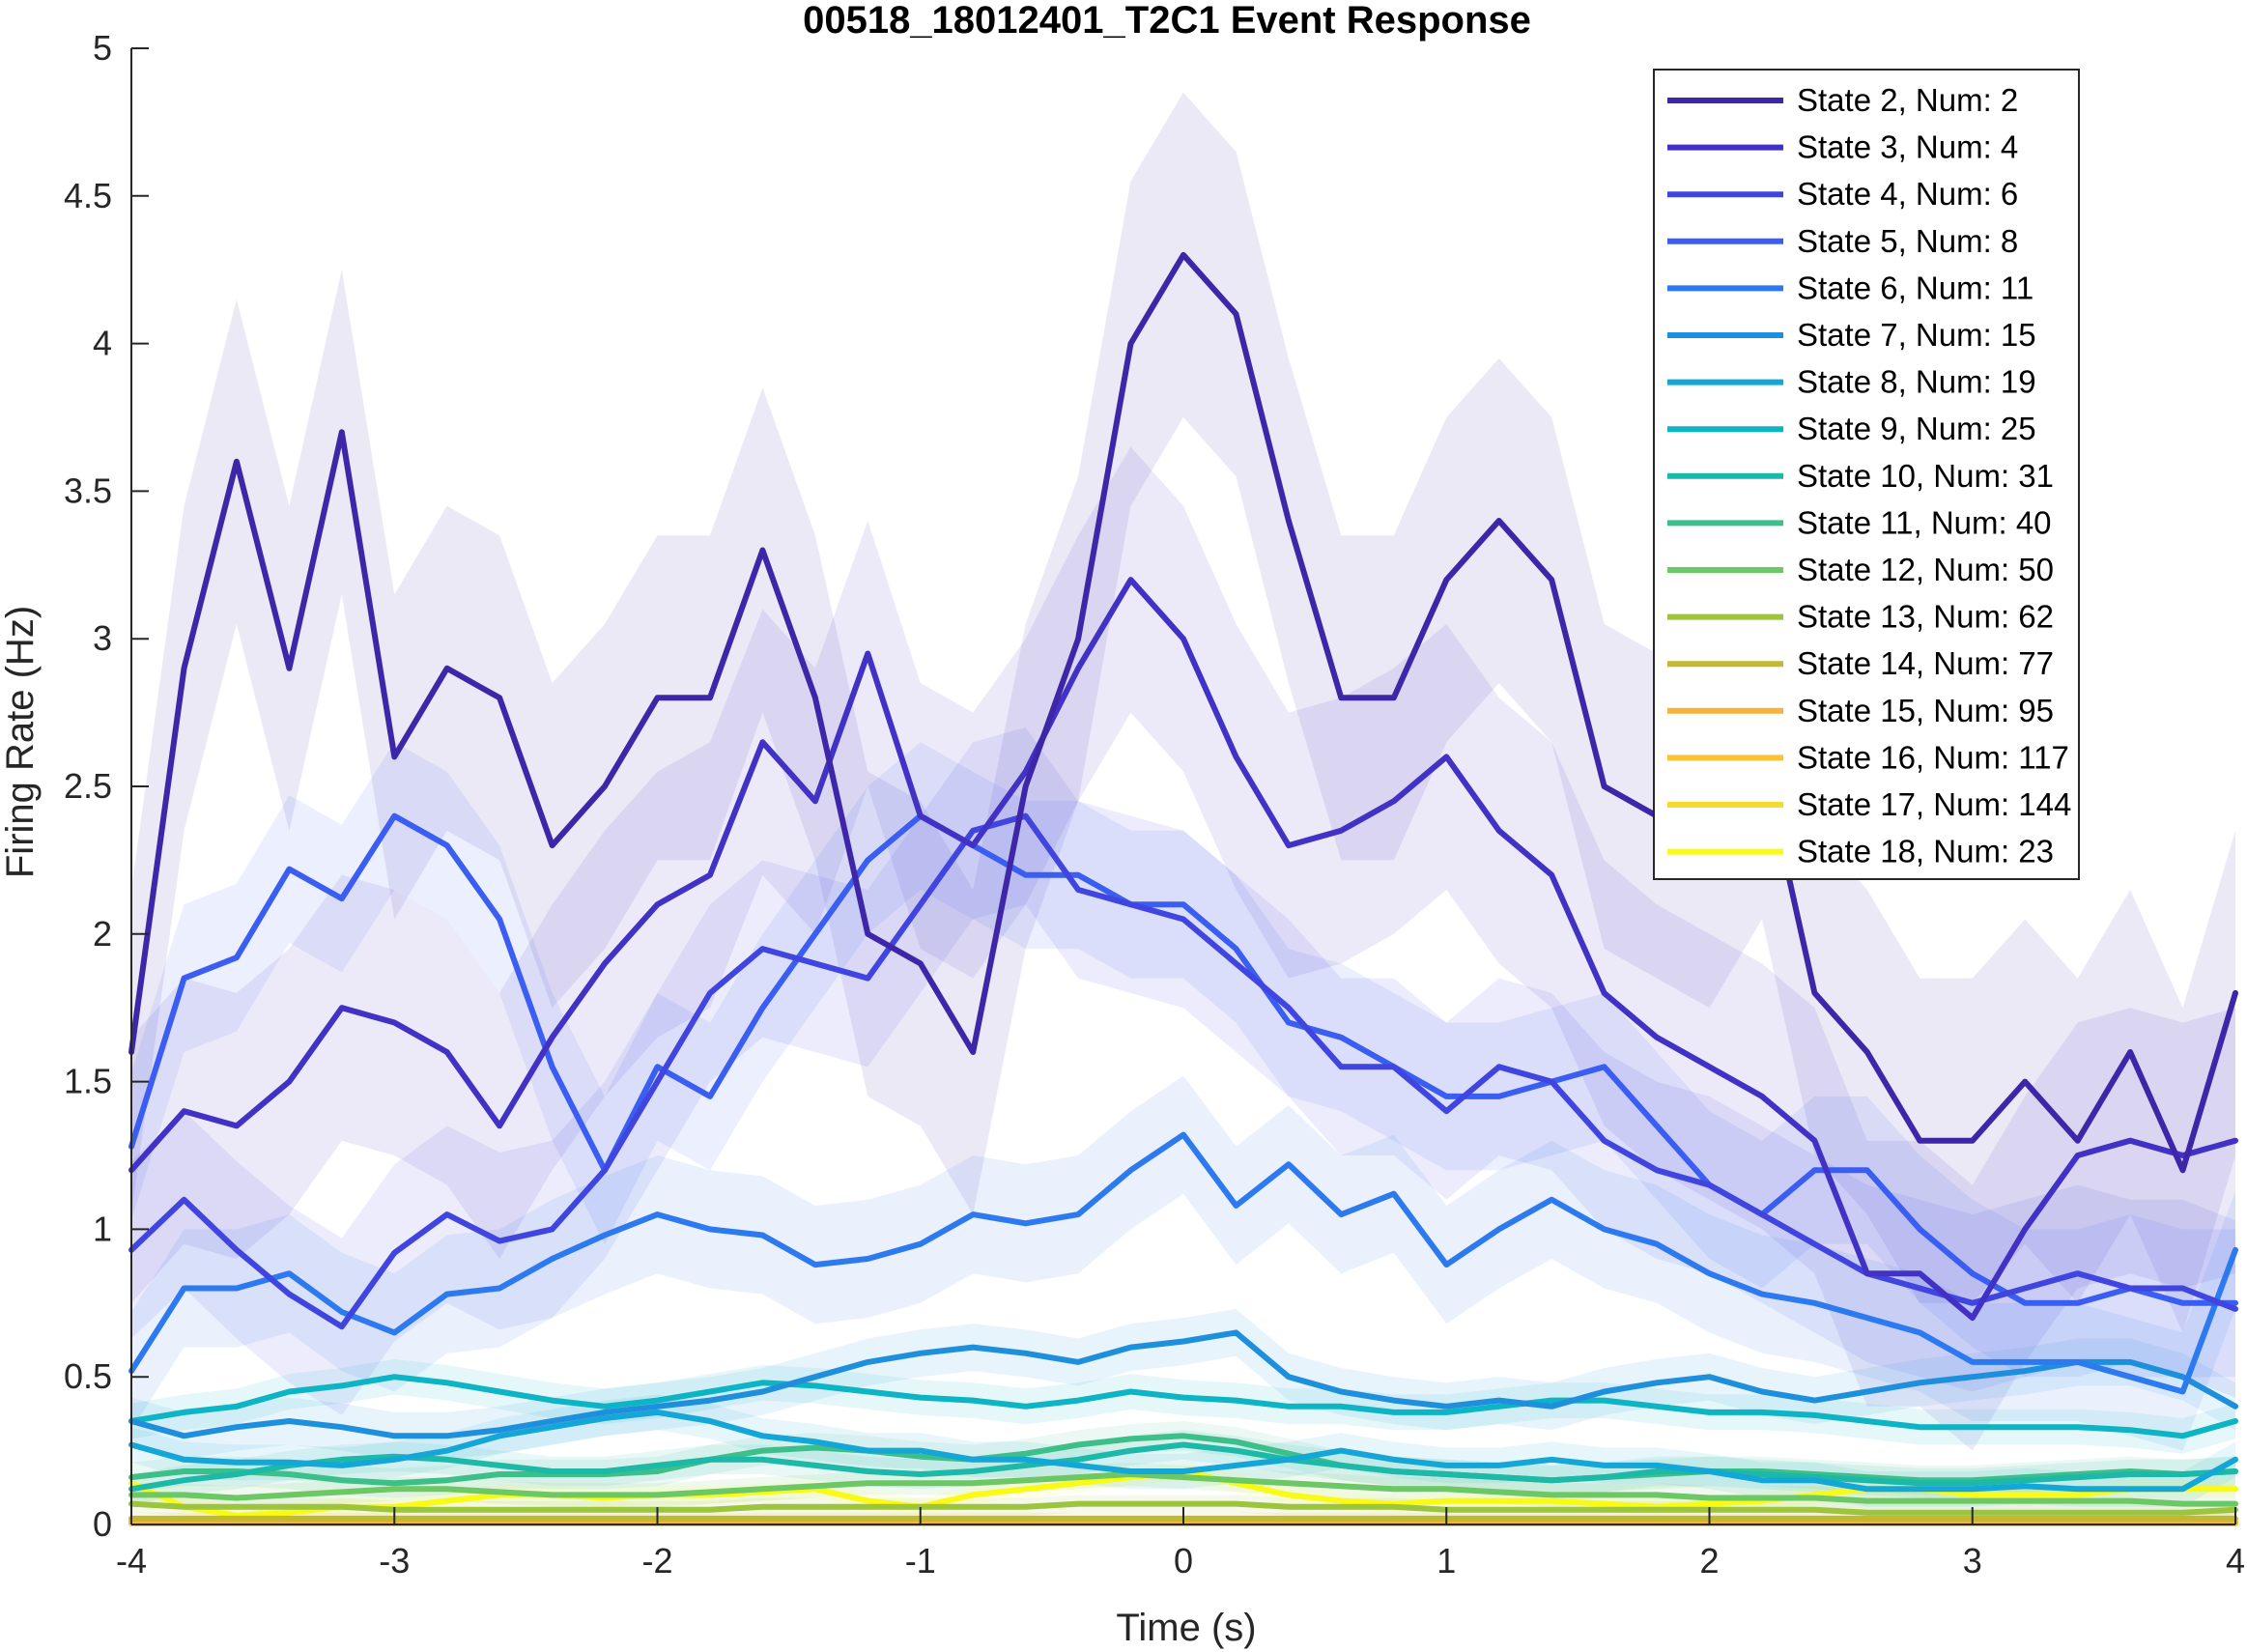 The height and width of the screenshot is (1652, 2247). What do you see at coordinates (21, 742) in the screenshot?
I see `y-axis-label: Firing Rate (Hz)` at bounding box center [21, 742].